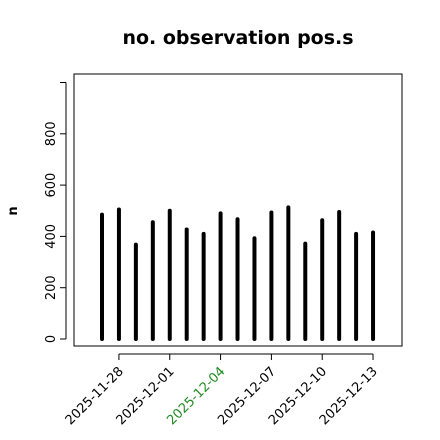  Describe the element at coordinates (51, 236) in the screenshot. I see `y-tick-label: 400` at that location.